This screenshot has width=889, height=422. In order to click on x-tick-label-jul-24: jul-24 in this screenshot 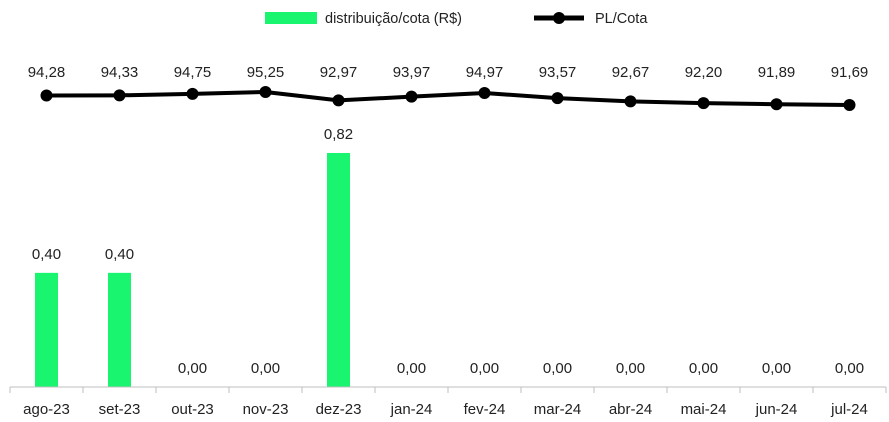, I will do `click(849, 409)`.